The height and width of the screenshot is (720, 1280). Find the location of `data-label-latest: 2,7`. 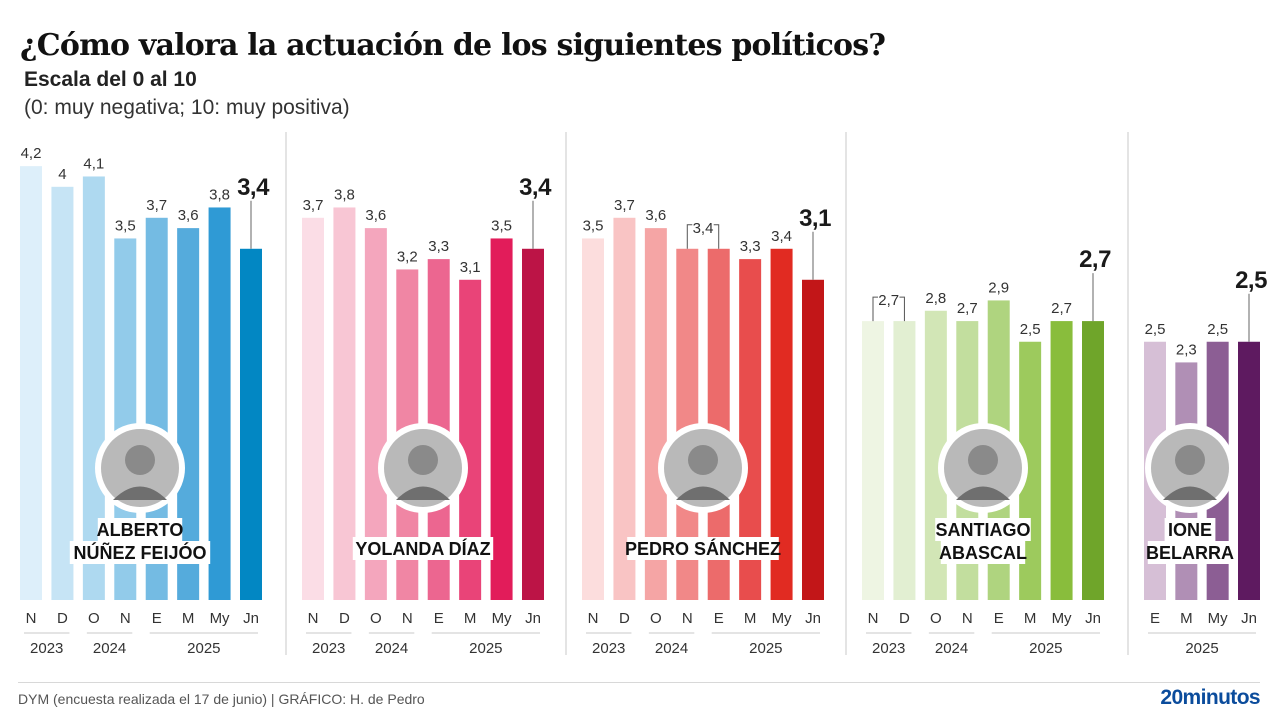

data-label-latest: 2,7 is located at coordinates (1095, 259).